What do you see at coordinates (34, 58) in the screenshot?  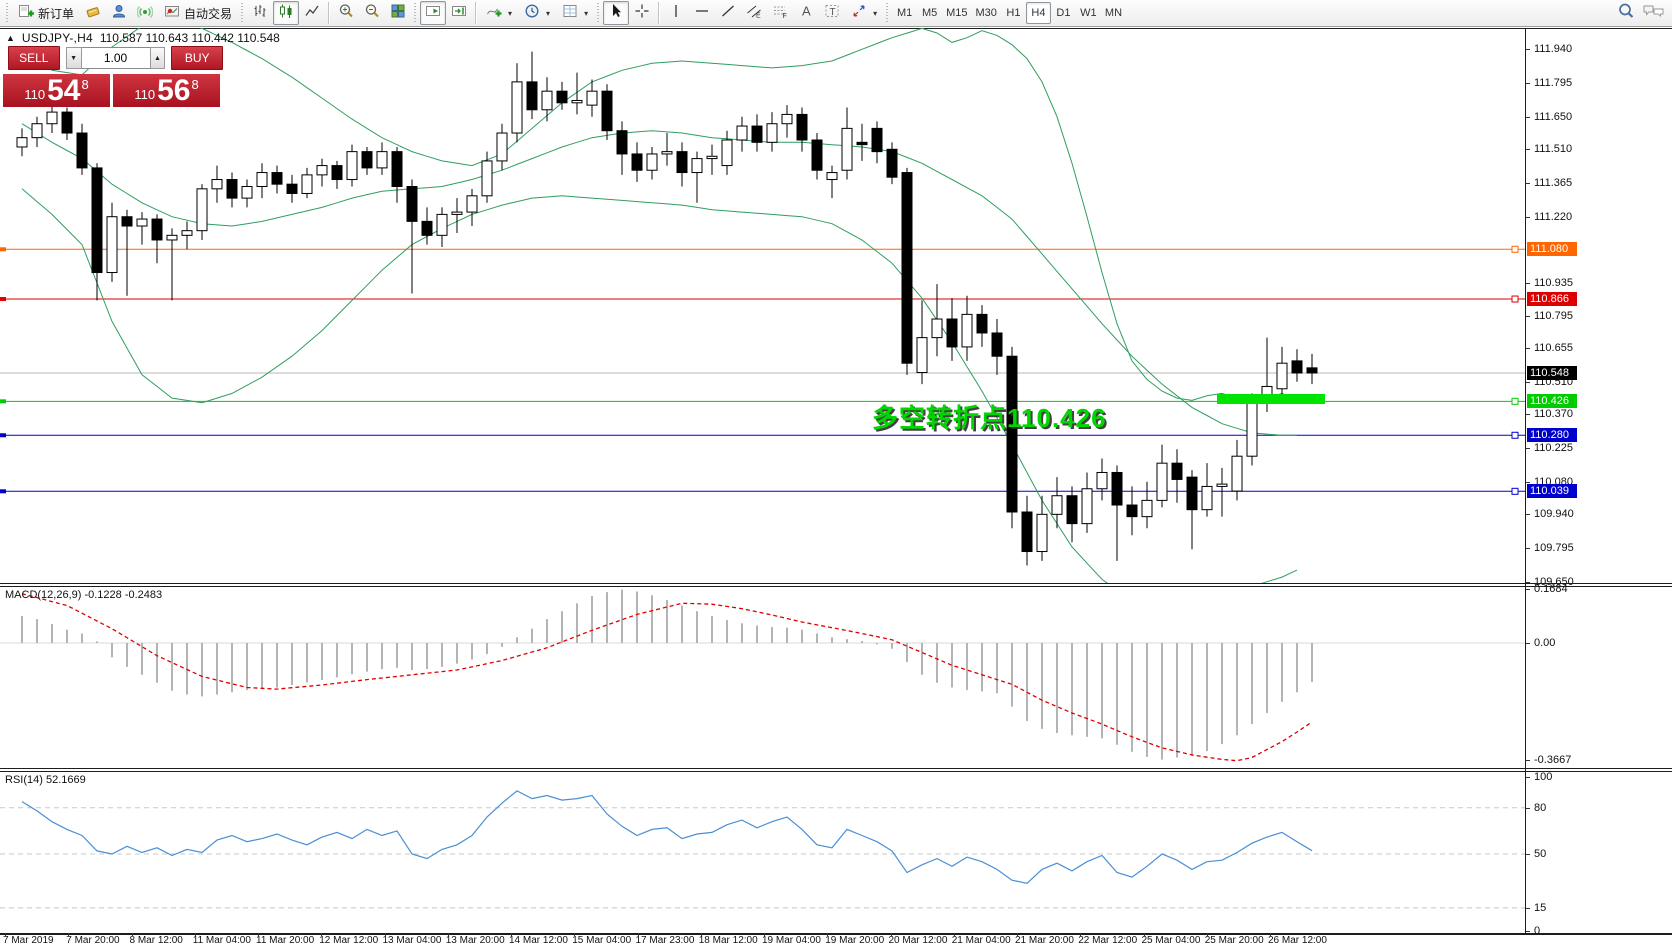 I see `sell-button: SELL` at bounding box center [34, 58].